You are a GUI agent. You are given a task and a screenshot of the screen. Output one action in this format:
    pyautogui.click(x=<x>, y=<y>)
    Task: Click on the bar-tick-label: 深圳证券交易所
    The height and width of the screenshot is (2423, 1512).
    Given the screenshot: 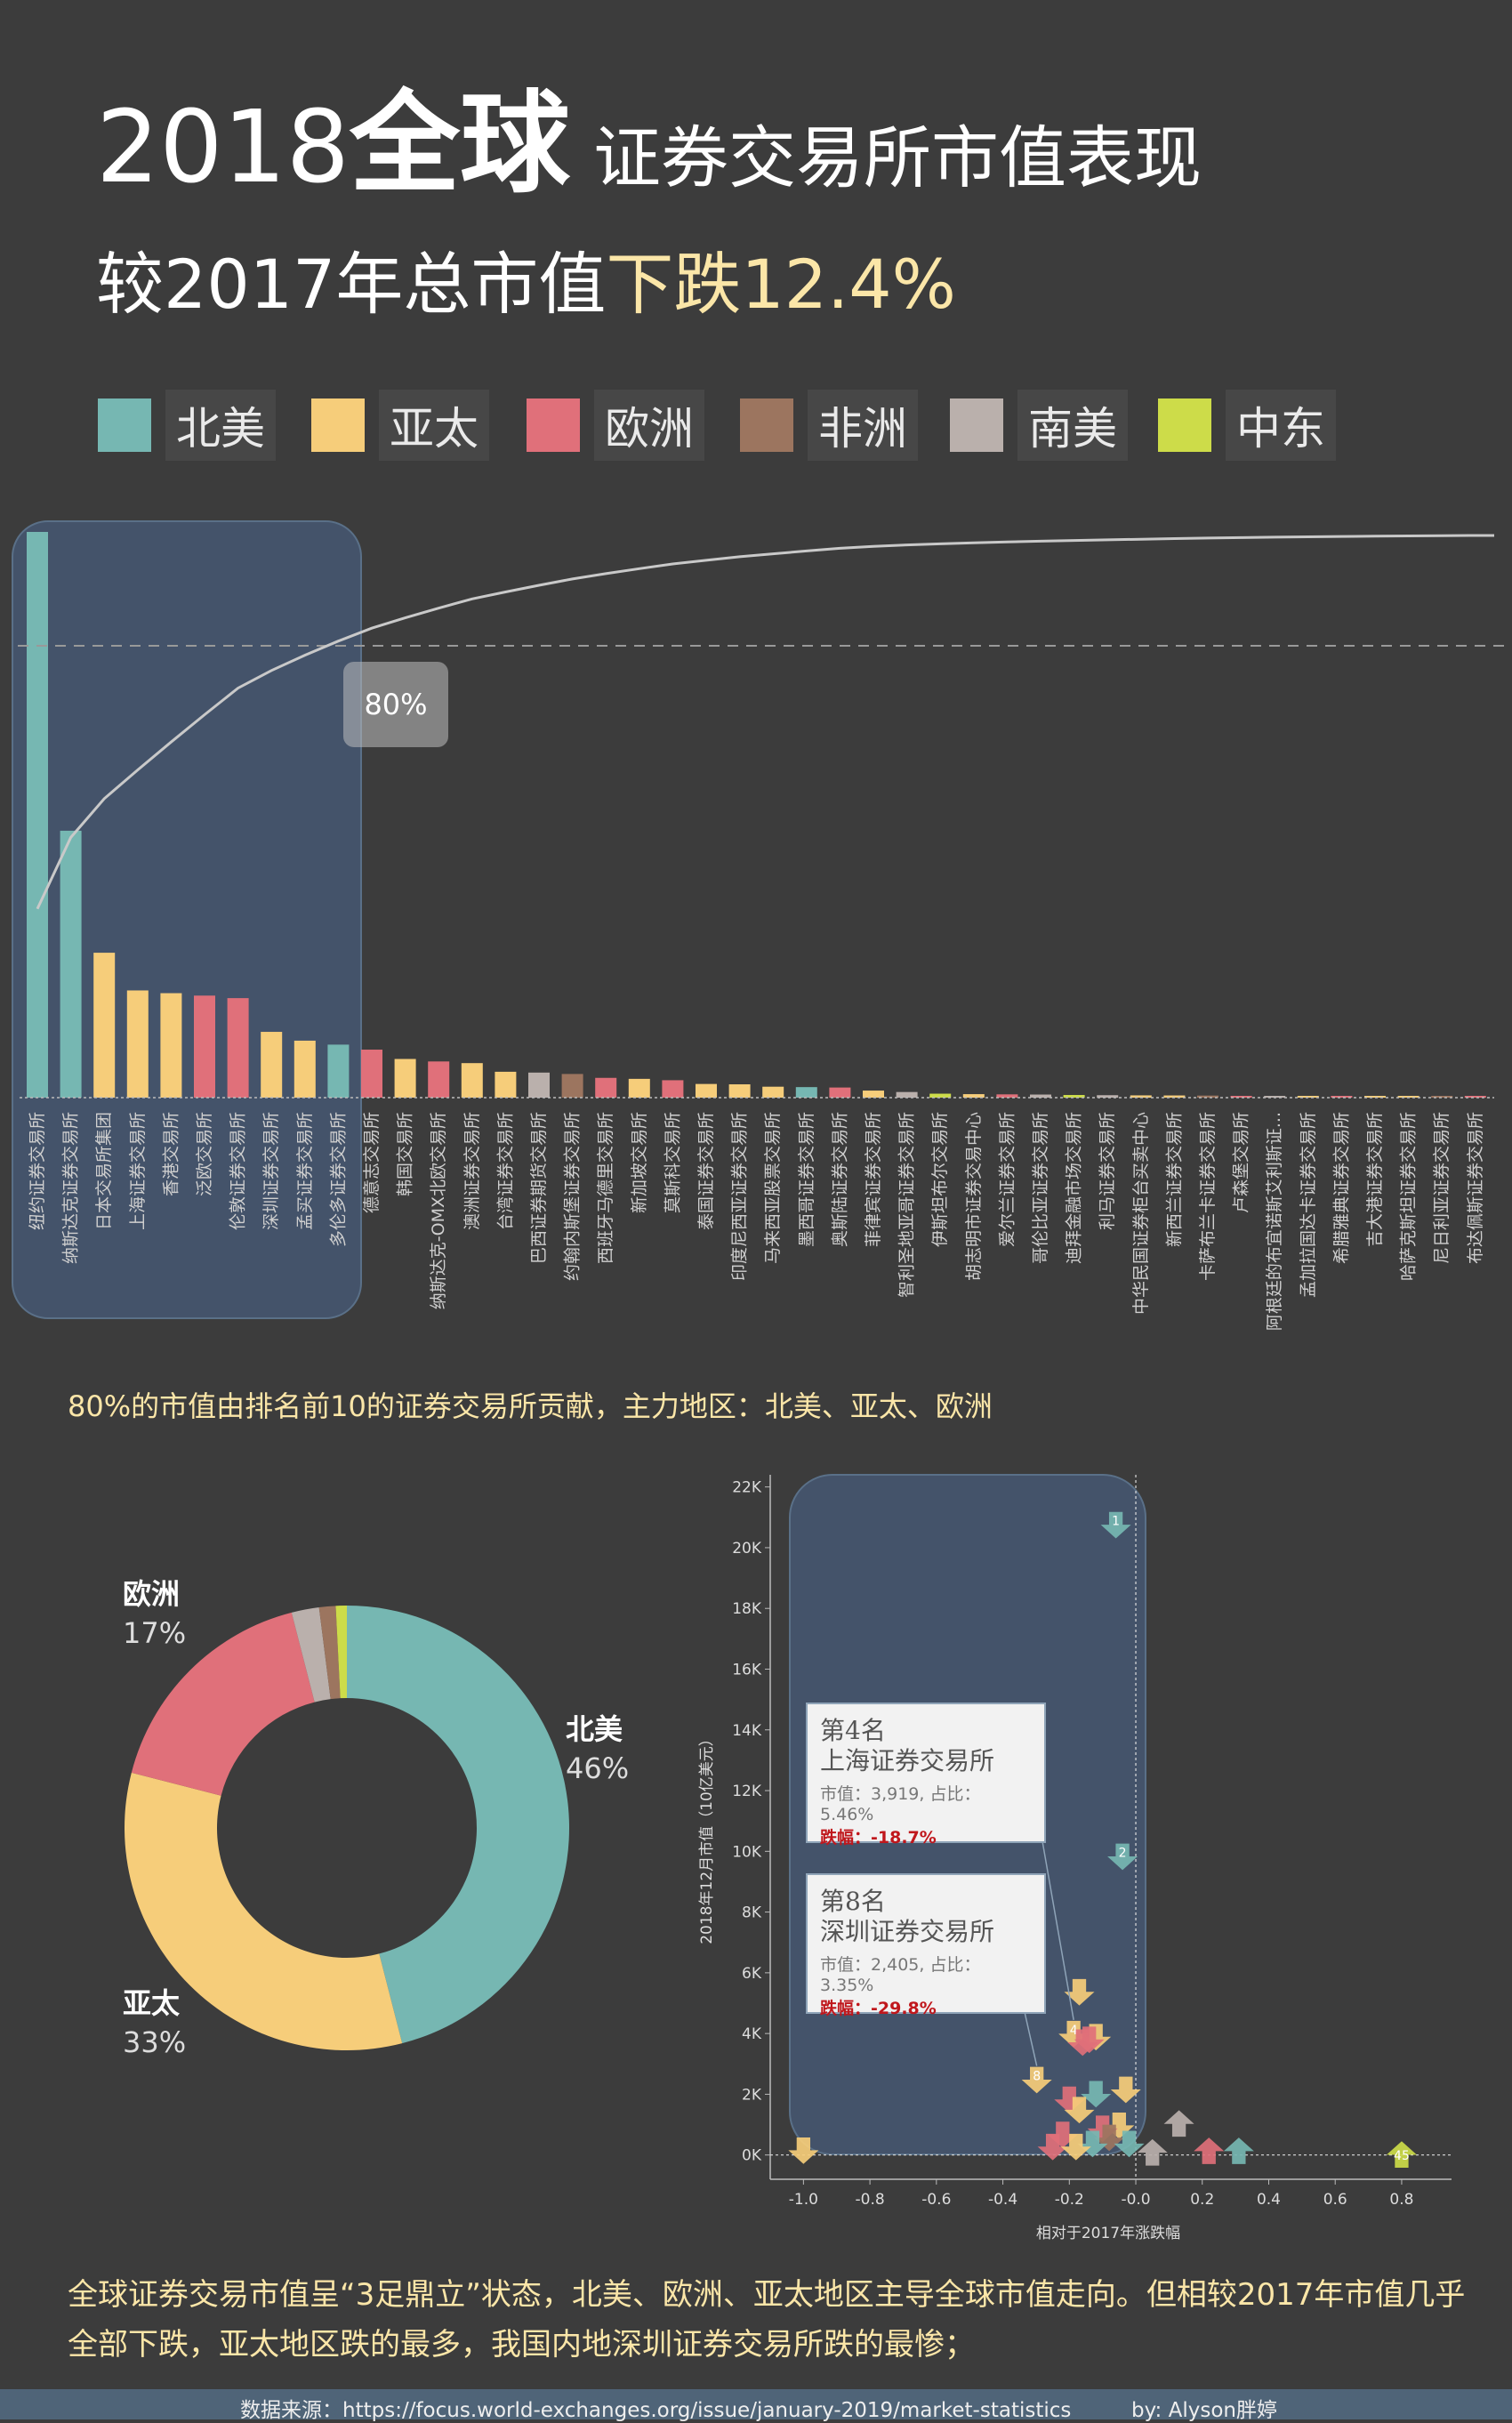 What is the action you would take?
    pyautogui.click(x=271, y=1171)
    